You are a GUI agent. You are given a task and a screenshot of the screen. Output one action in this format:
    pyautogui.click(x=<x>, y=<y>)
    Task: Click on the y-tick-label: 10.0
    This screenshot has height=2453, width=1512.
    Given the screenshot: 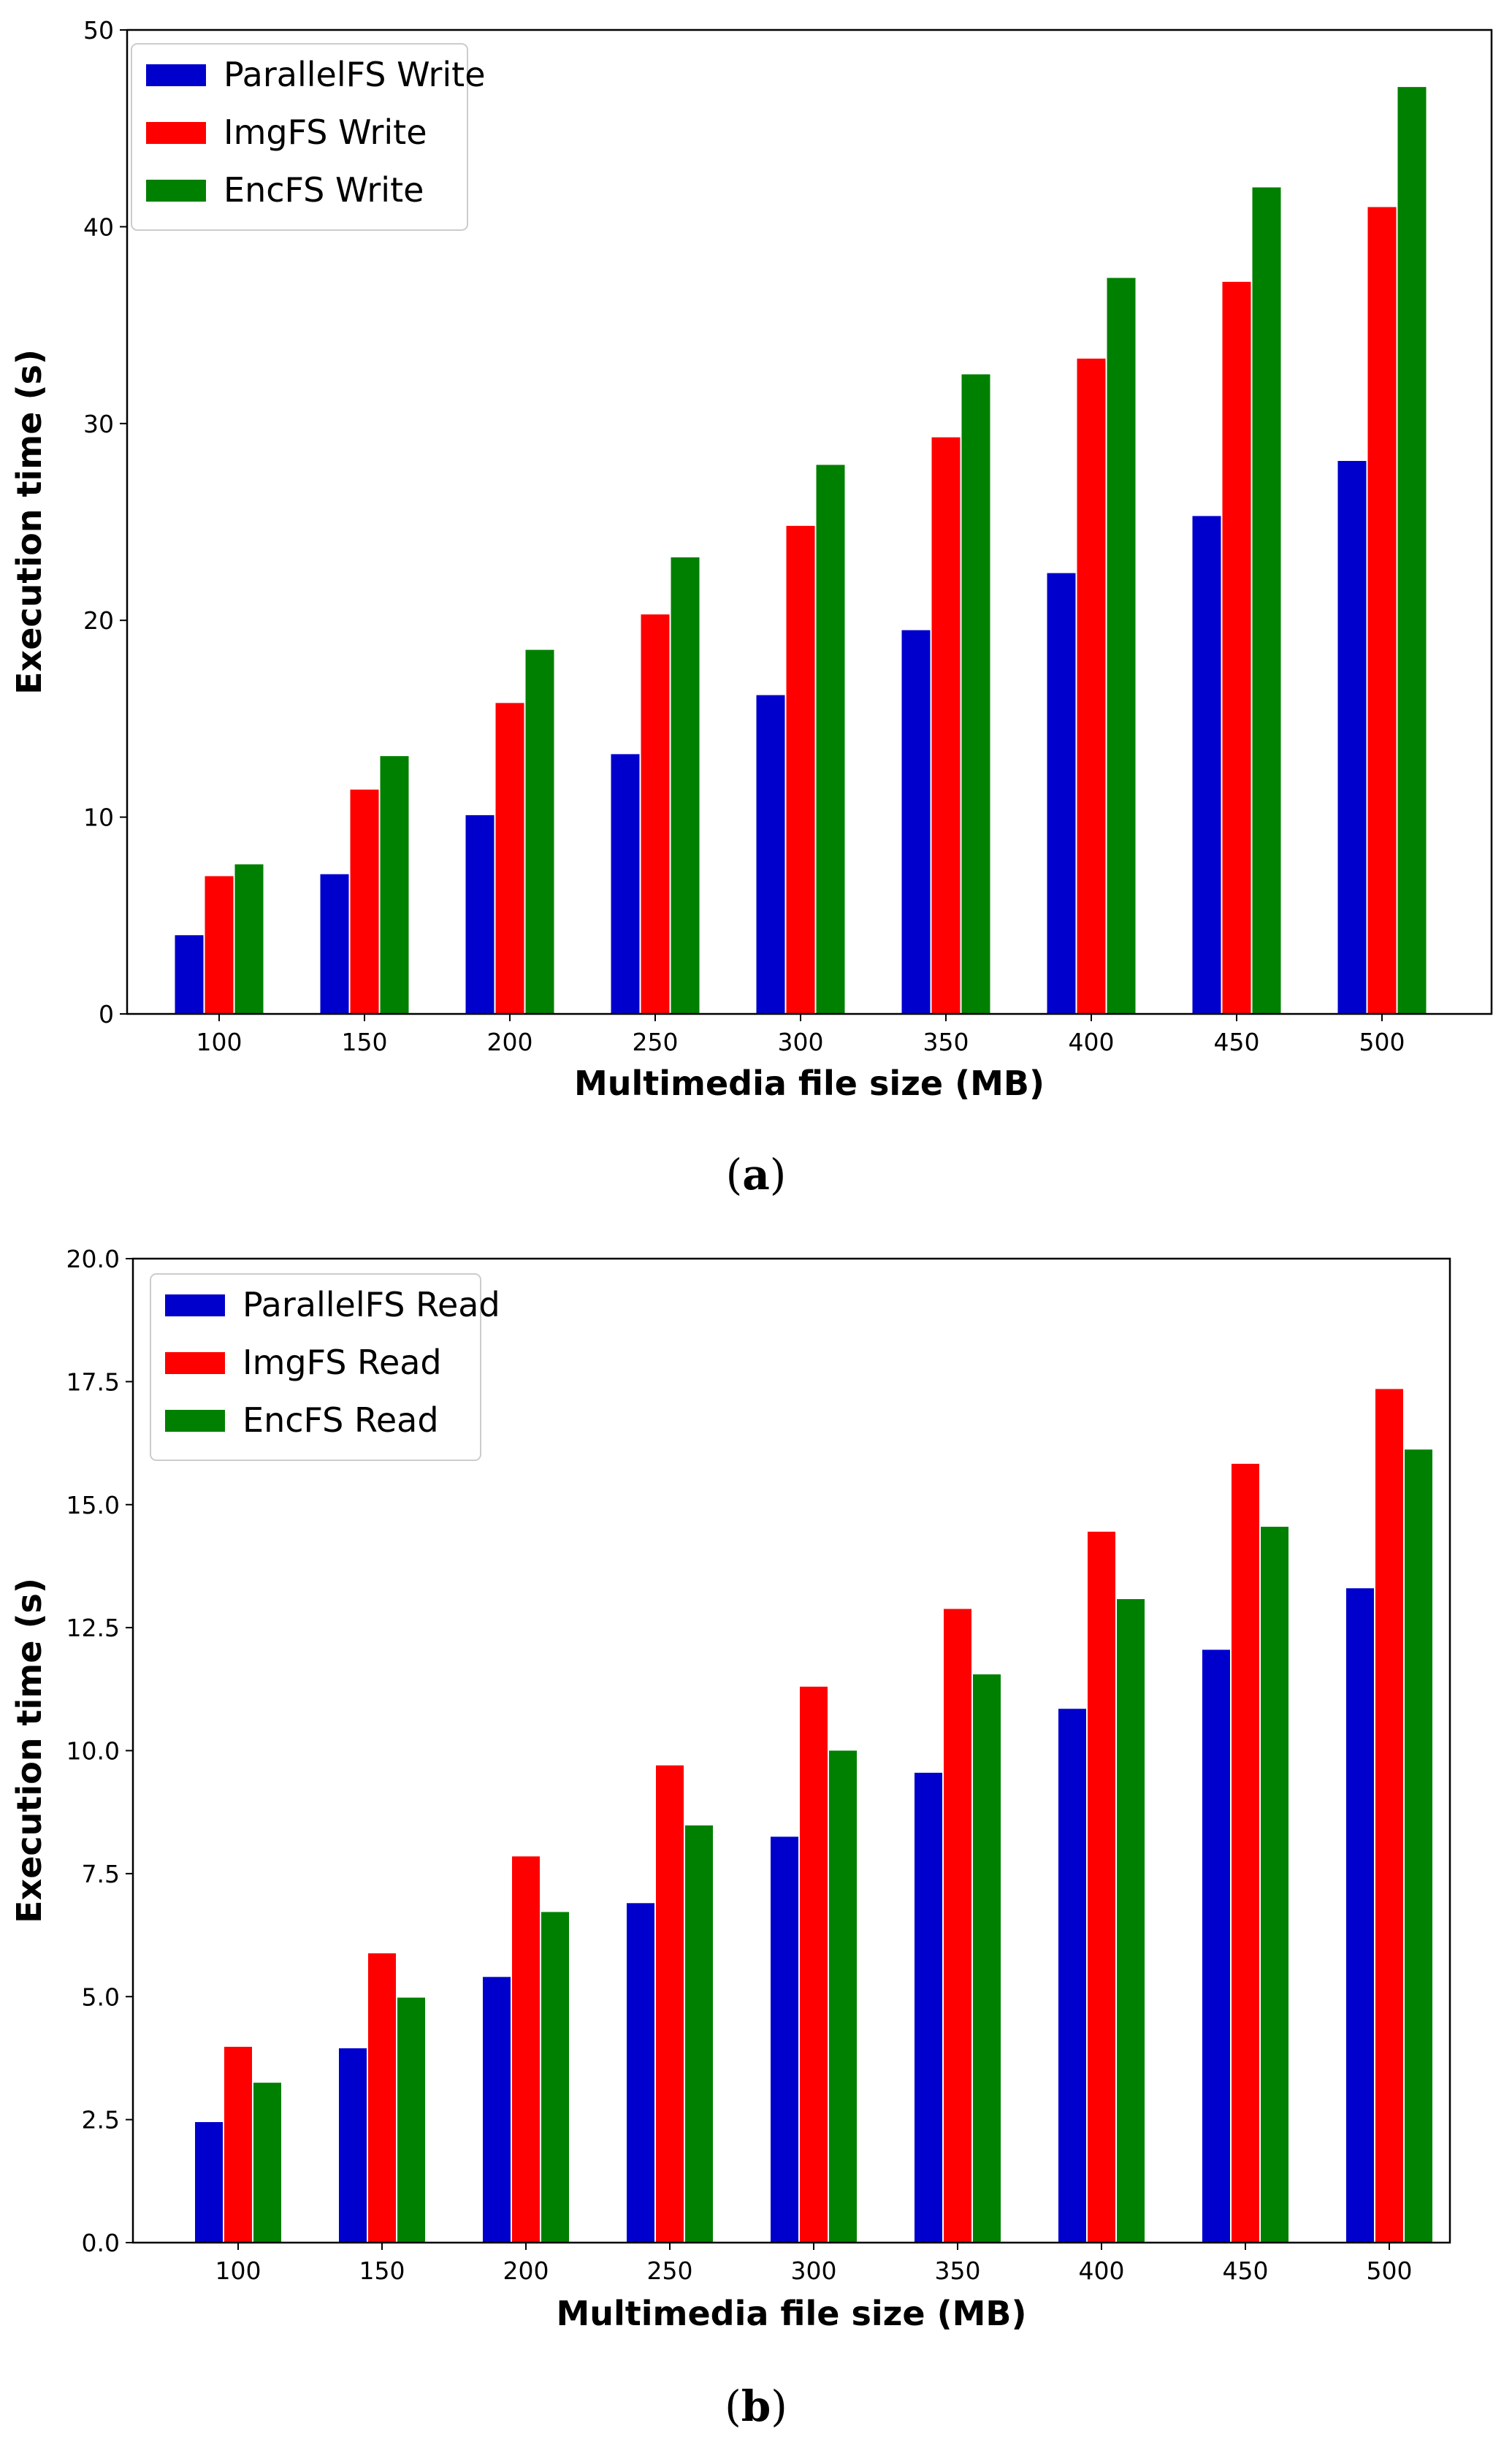 What is the action you would take?
    pyautogui.click(x=93, y=1751)
    